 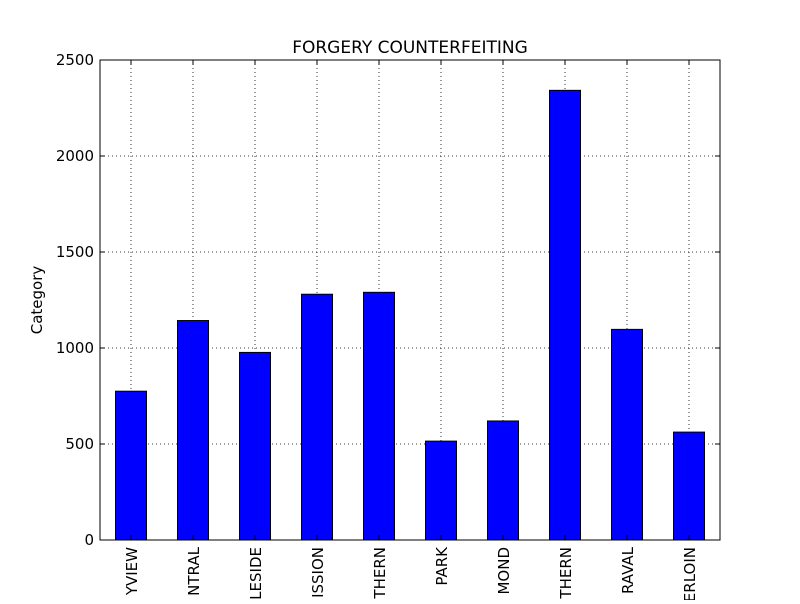 What do you see at coordinates (194, 570) in the screenshot?
I see `x-tick-label: NTRAL` at bounding box center [194, 570].